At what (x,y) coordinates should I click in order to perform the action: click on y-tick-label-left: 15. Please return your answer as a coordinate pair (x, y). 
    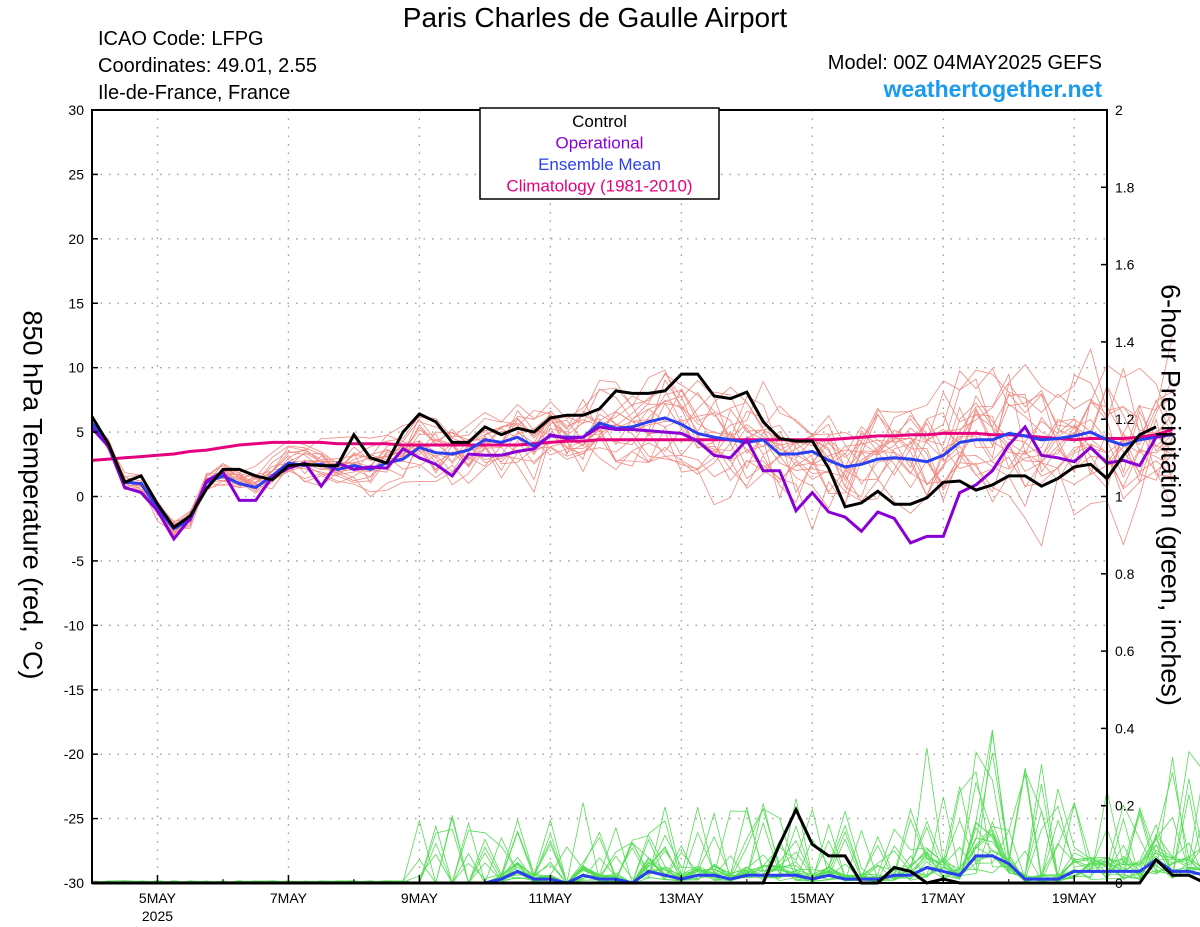
    Looking at the image, I should click on (76, 303).